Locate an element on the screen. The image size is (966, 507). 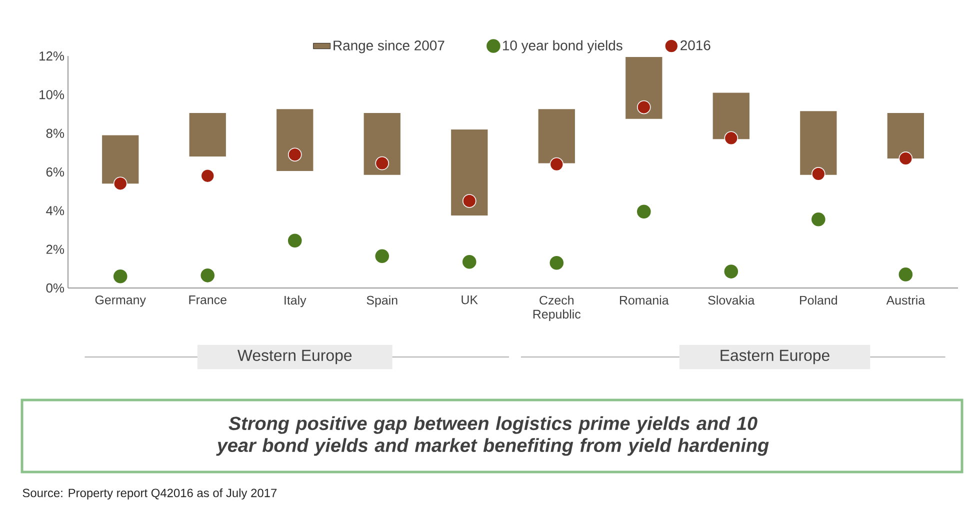
x-tick-label: Slovakia is located at coordinates (731, 300).